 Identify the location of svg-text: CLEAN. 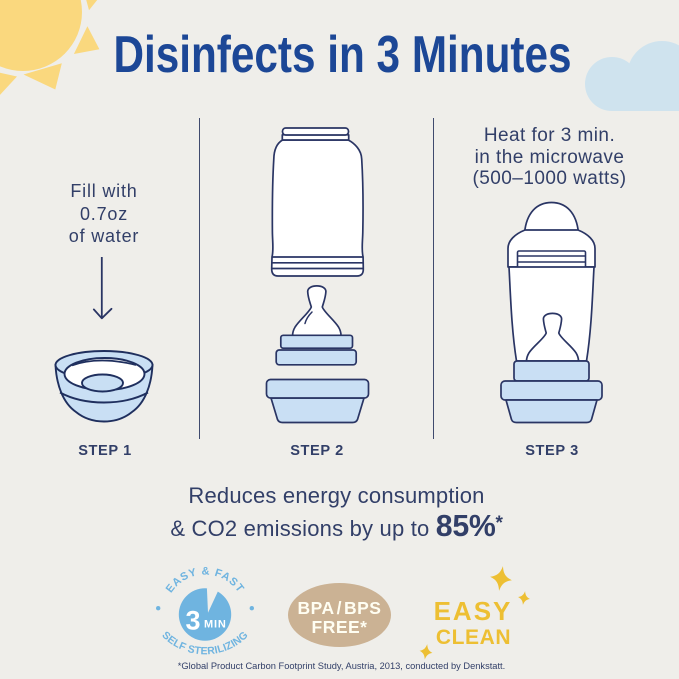
(473, 637).